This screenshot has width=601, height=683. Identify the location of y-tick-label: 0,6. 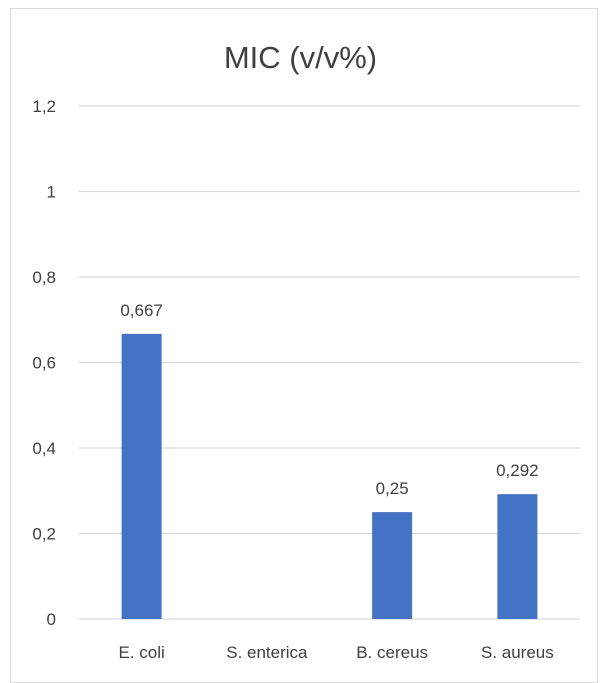
(44, 363).